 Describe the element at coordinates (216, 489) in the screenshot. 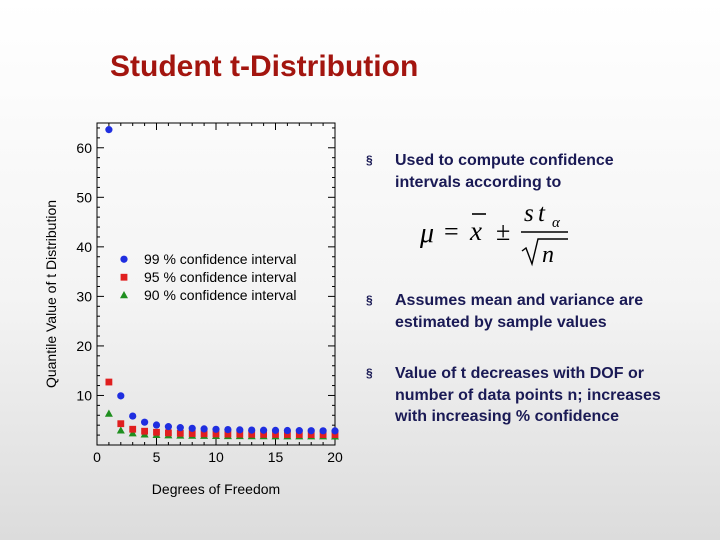

I see `x-axis-label: Degrees of Freedom` at that location.